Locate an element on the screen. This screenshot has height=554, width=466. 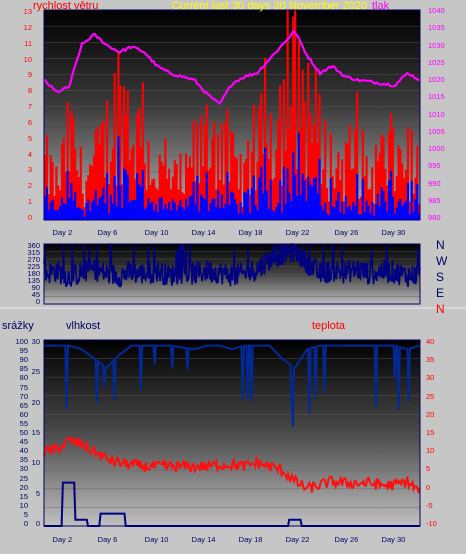
panel3-xtick-0: Day 2 is located at coordinates (62, 539).